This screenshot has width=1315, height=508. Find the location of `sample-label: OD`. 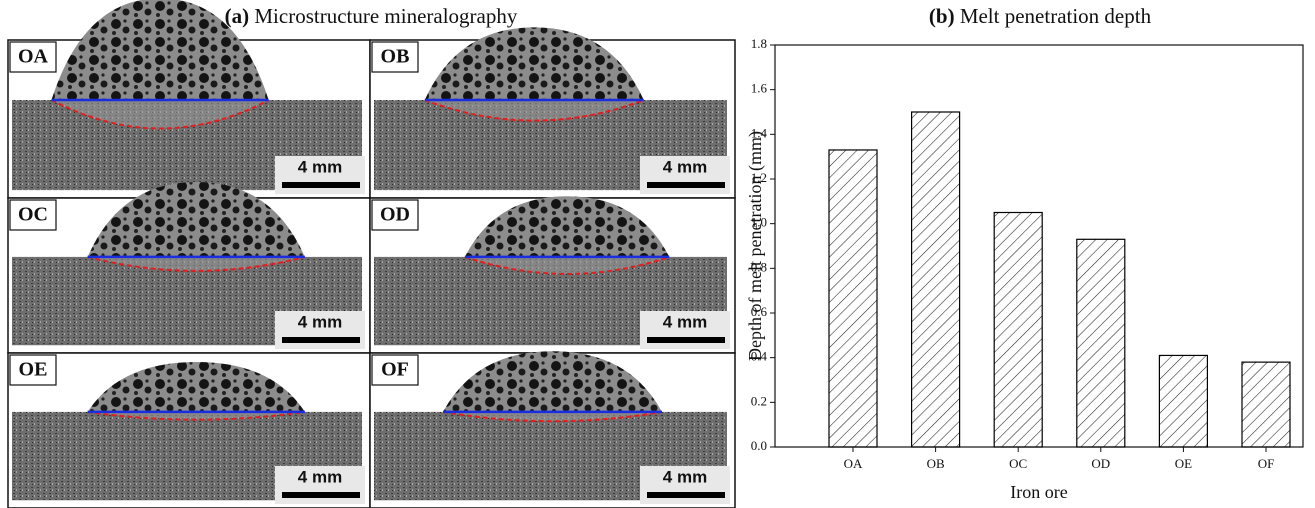

sample-label: OD is located at coordinates (395, 215).